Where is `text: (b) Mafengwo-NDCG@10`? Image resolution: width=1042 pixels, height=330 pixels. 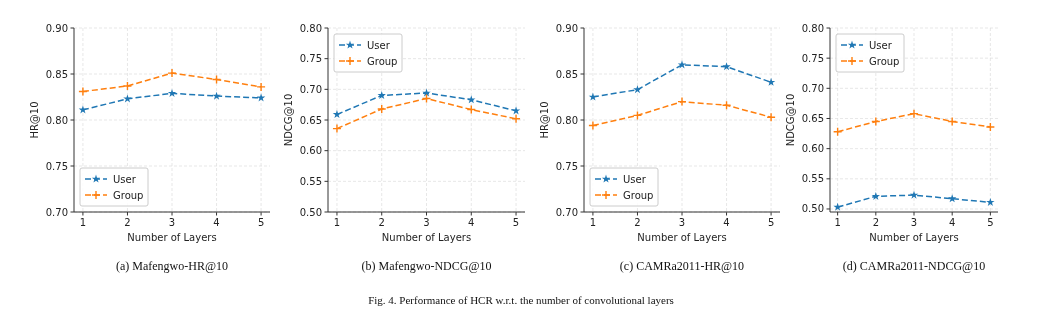 text: (b) Mafengwo-NDCG@10 is located at coordinates (426, 266).